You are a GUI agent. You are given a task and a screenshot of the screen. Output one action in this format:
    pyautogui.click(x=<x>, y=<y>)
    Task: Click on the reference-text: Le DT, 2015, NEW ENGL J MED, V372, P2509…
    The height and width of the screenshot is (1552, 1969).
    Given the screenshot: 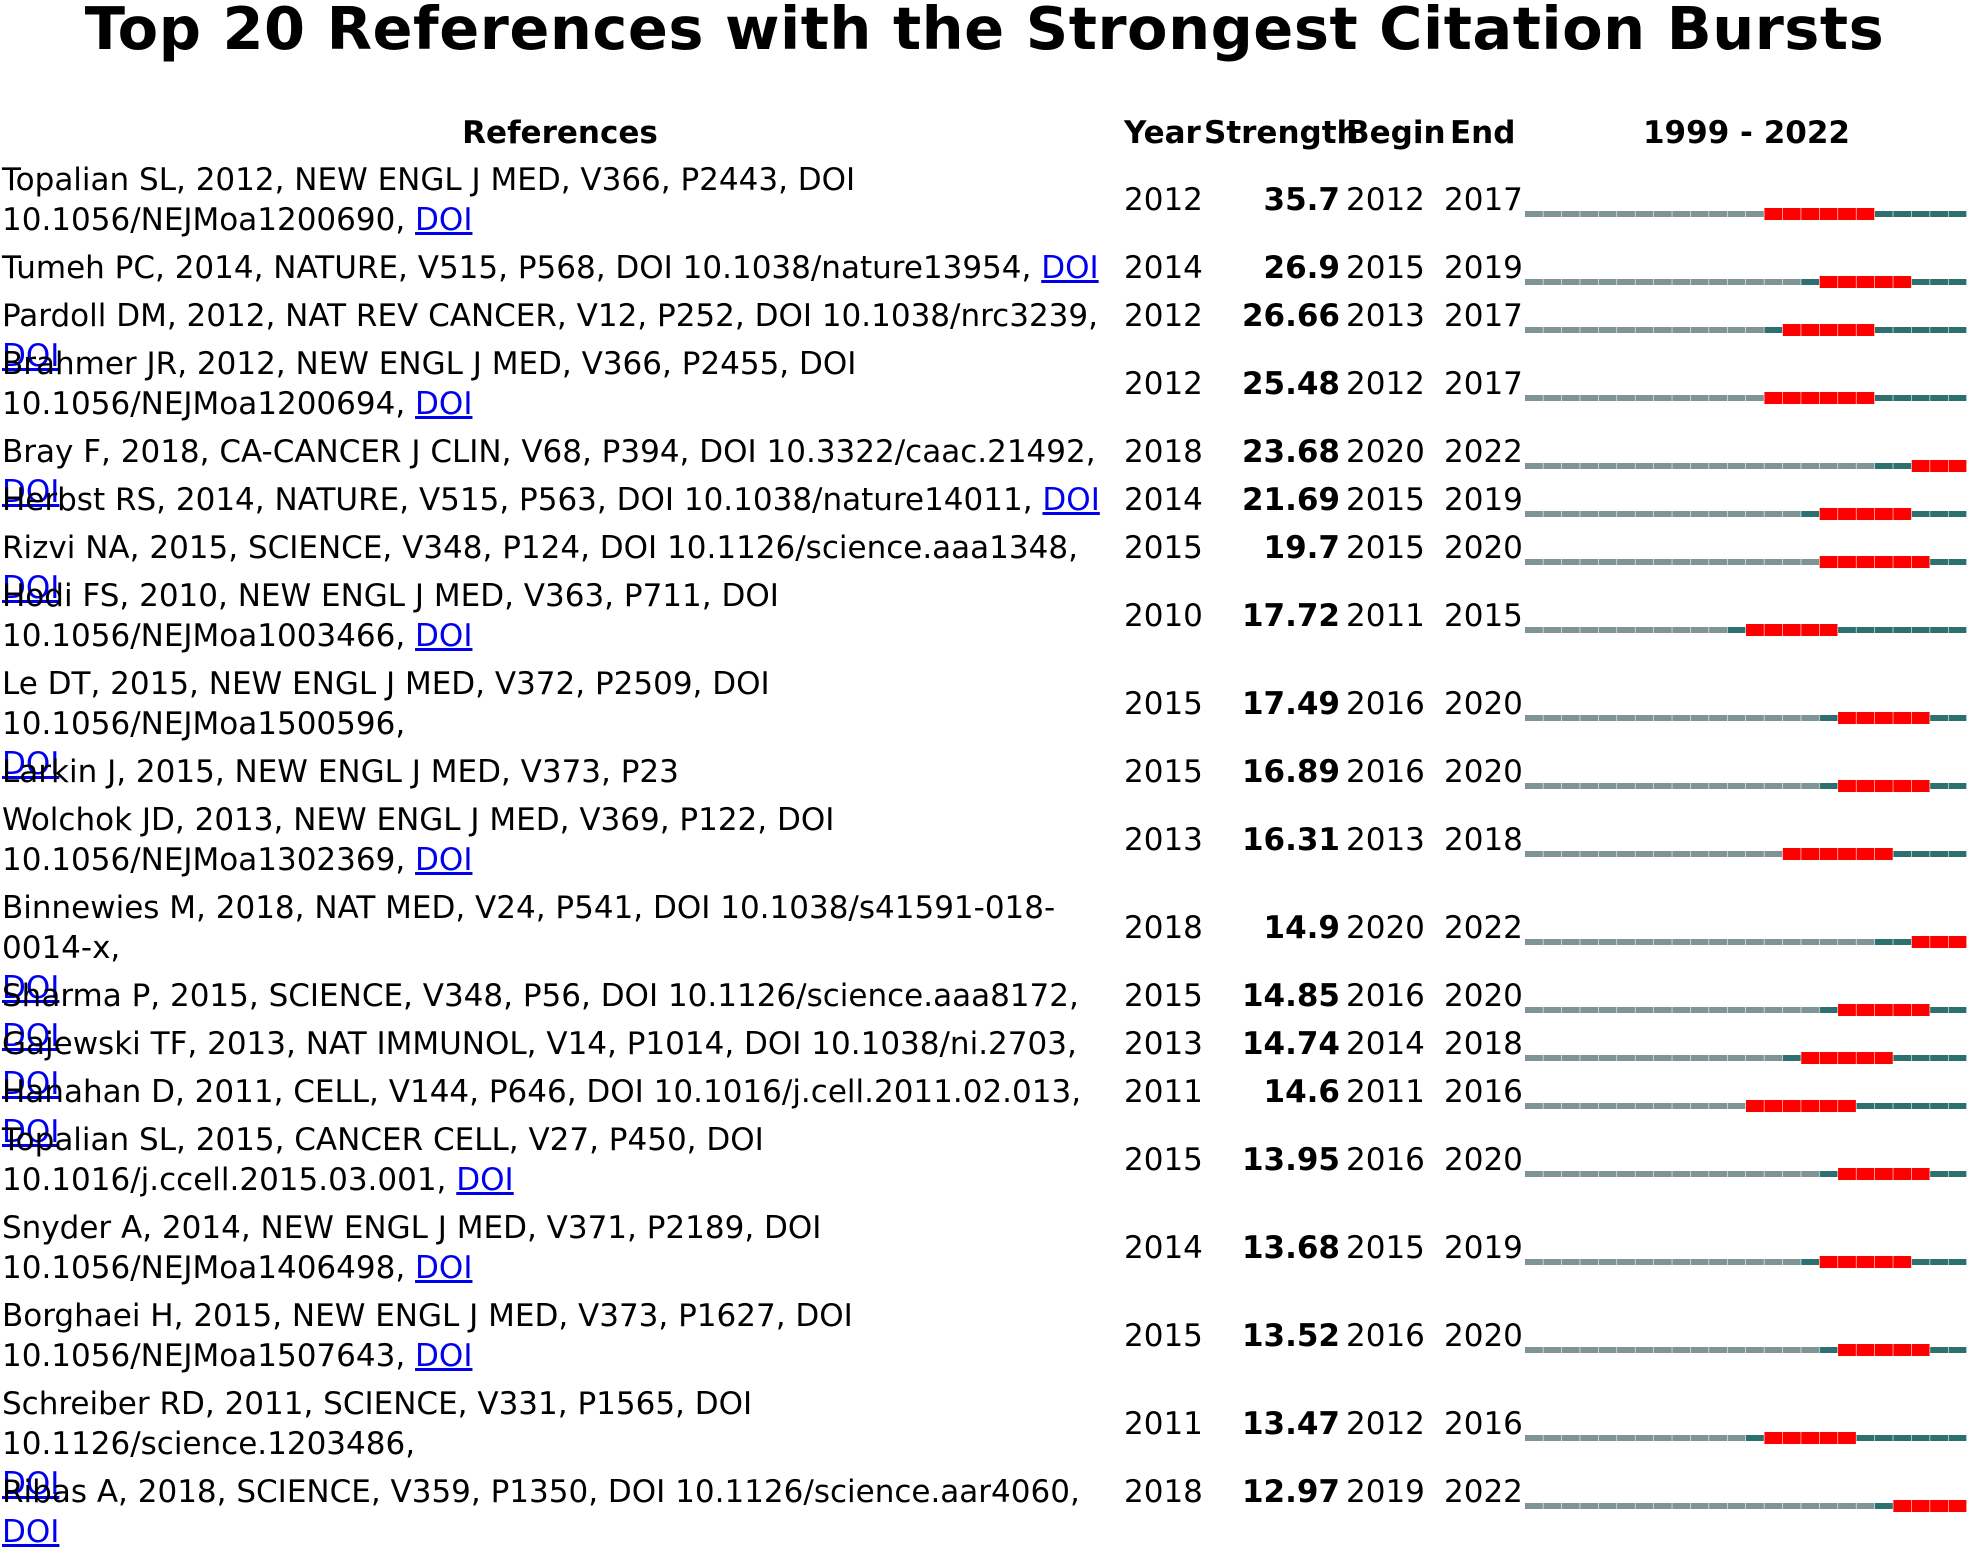 What is the action you would take?
    pyautogui.click(x=558, y=724)
    